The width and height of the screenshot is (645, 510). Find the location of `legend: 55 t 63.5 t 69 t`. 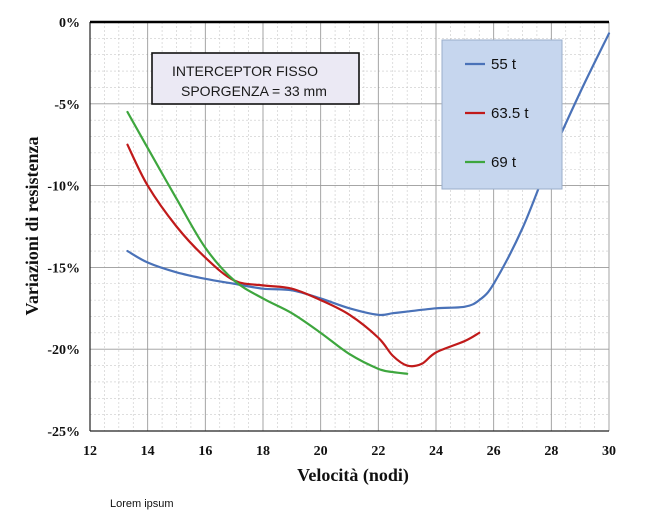

legend: 55 t 63.5 t 69 t is located at coordinates (502, 114).